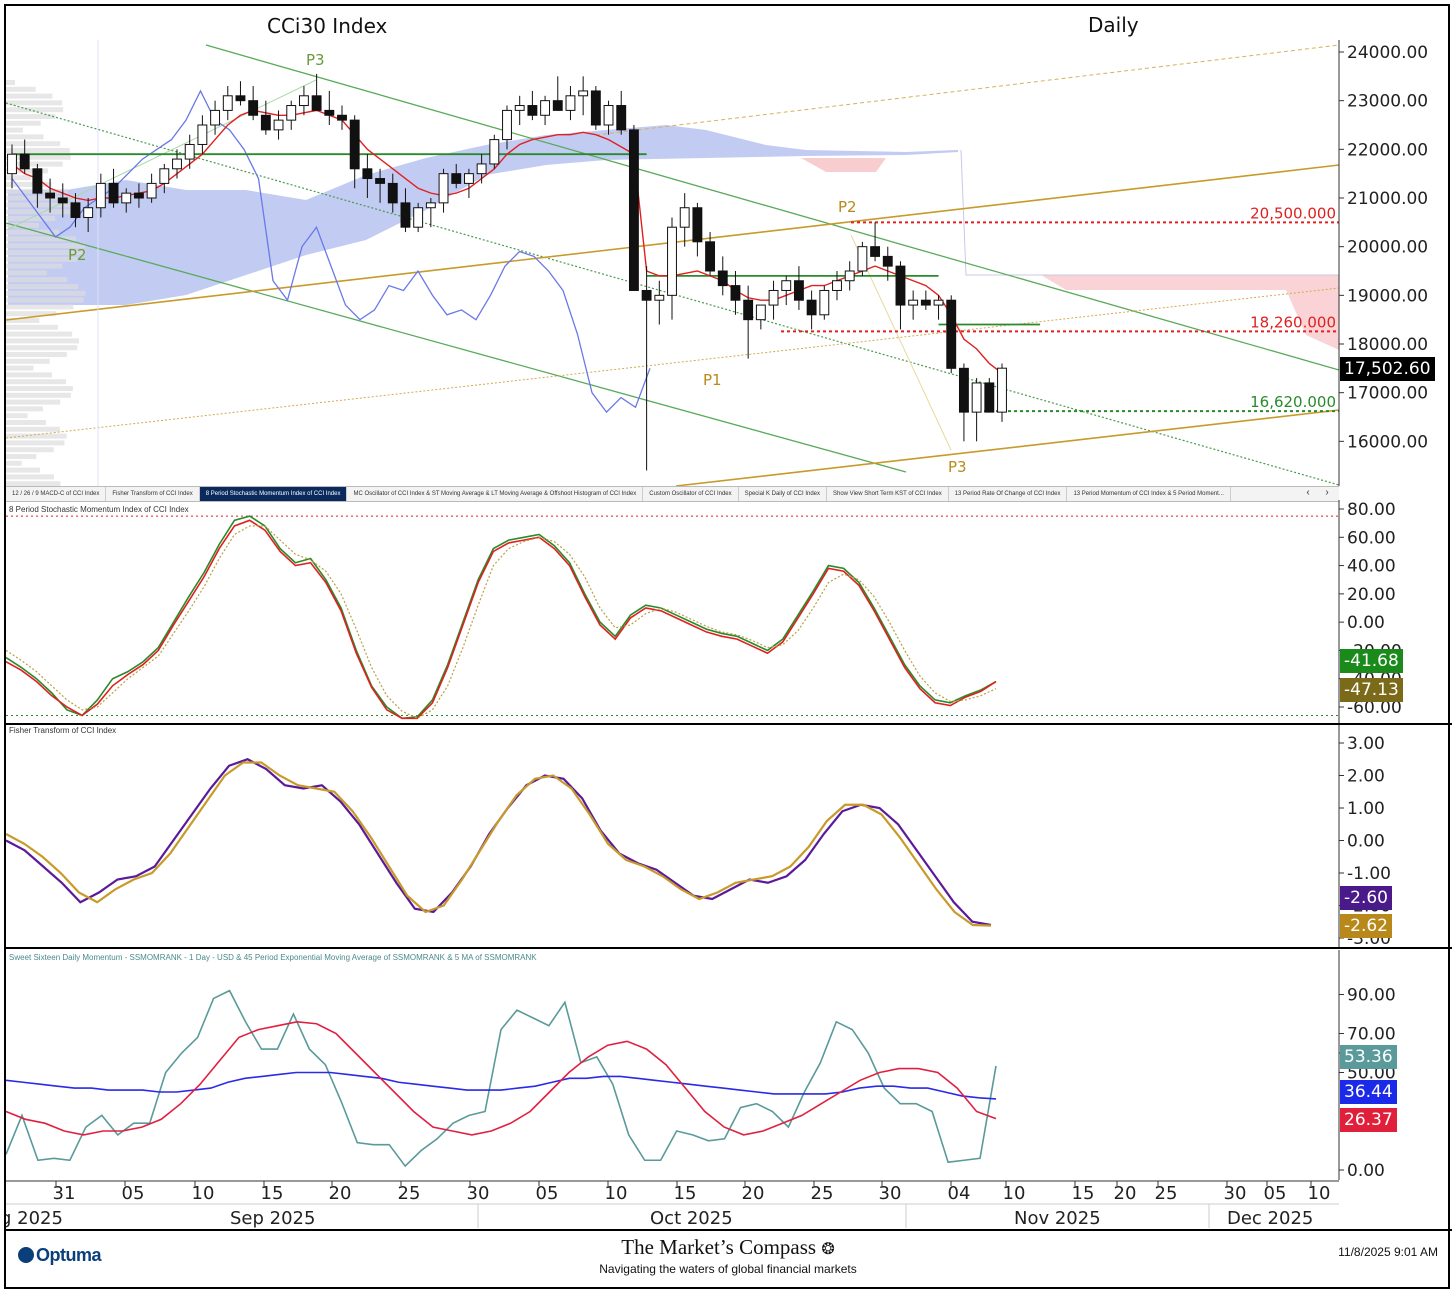 Image resolution: width=1456 pixels, height=1293 pixels. Describe the element at coordinates (673, 363) in the screenshot. I see `gold-channel-median` at that location.